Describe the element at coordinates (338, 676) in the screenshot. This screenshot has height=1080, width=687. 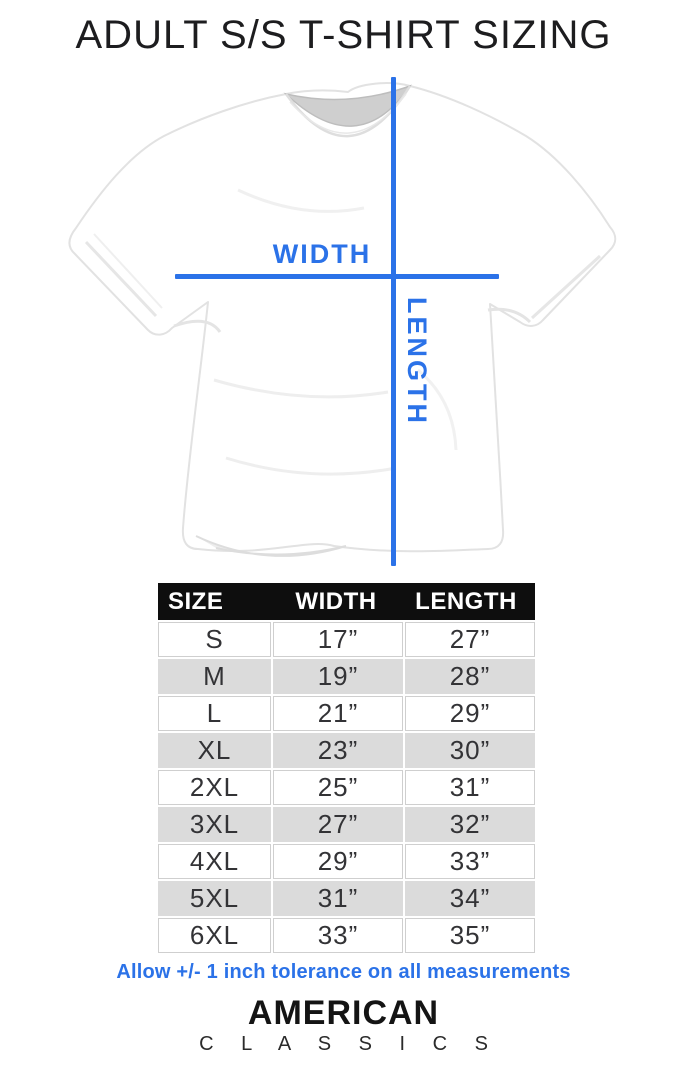
I see `table-cell: 19”` at that location.